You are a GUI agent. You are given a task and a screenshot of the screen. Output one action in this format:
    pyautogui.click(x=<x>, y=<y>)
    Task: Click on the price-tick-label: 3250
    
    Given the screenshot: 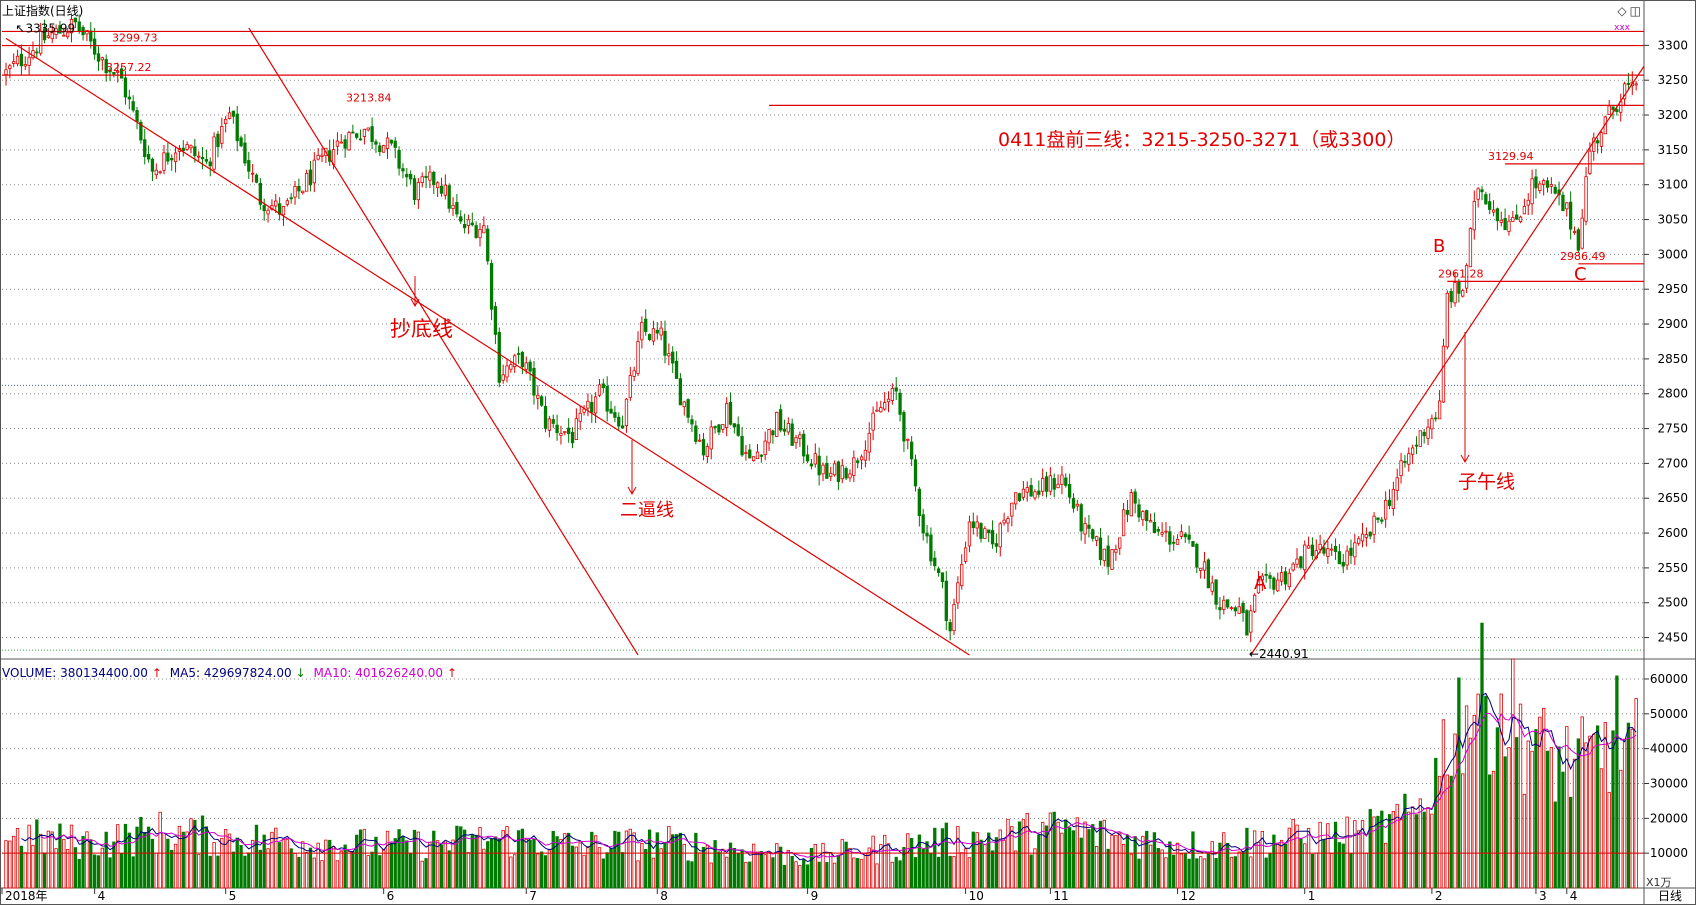 What is the action you would take?
    pyautogui.click(x=1672, y=80)
    